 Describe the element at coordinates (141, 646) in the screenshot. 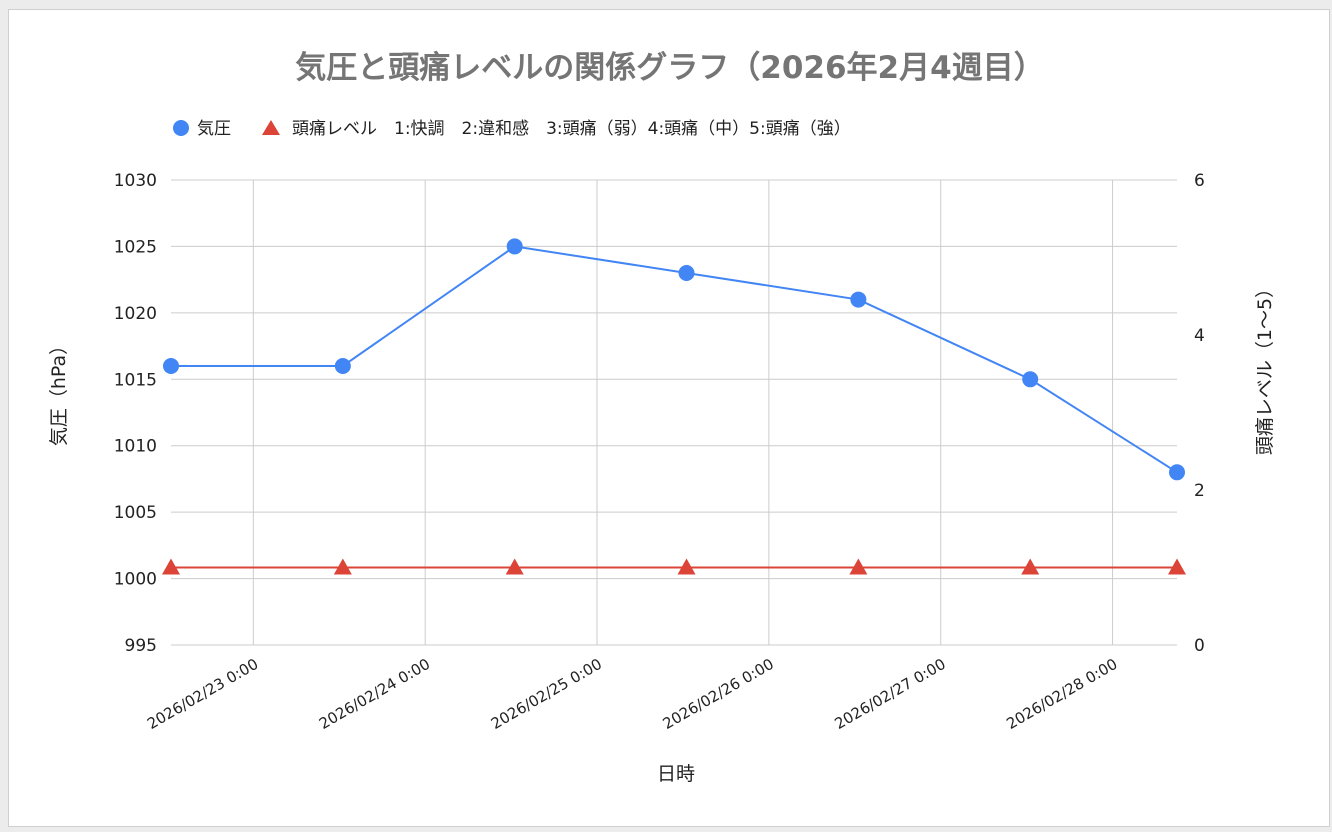

I see `y-left-tick-label: 995` at that location.